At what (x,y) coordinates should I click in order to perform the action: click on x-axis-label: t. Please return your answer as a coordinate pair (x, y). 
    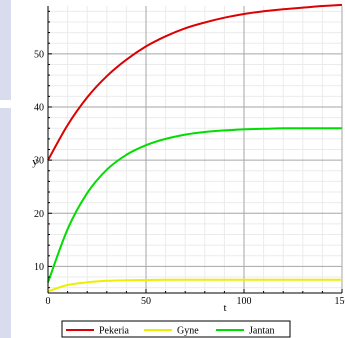
    Looking at the image, I should click on (224, 308).